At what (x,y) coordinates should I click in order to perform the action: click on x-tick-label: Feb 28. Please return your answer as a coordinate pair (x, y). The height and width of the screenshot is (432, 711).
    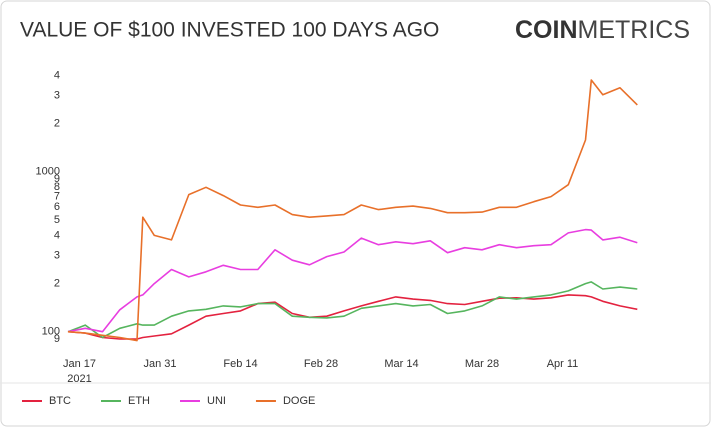
    Looking at the image, I should click on (321, 364).